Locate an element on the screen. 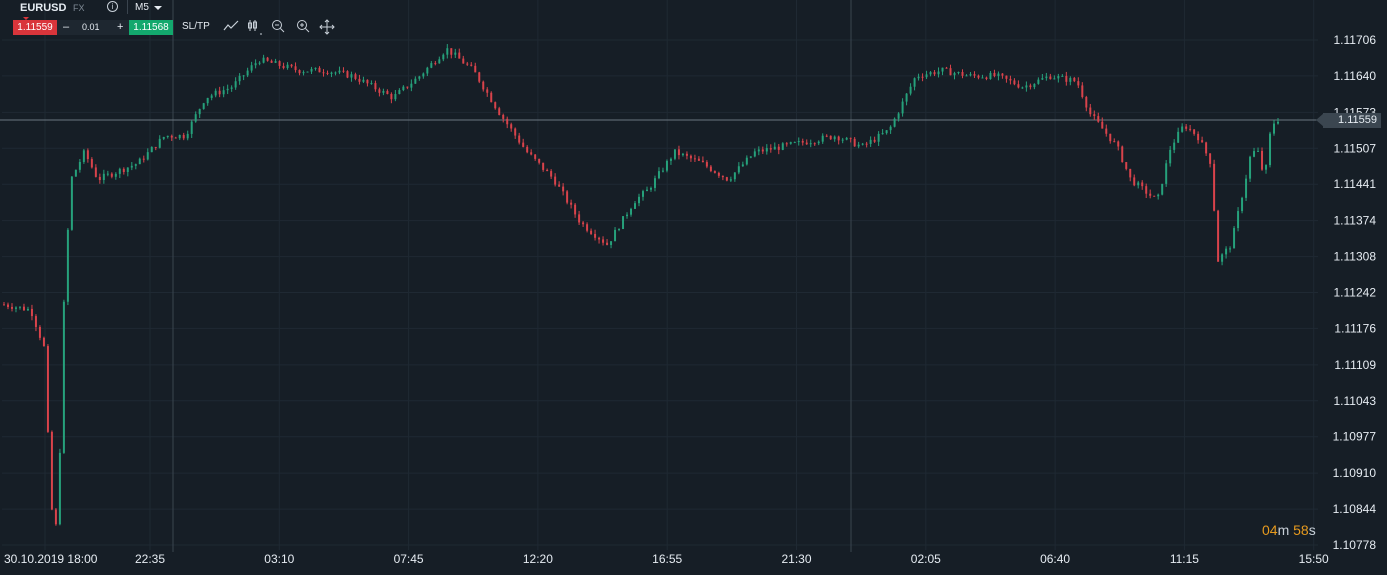  quantity-stepper: – 0.01 + is located at coordinates (93, 27).